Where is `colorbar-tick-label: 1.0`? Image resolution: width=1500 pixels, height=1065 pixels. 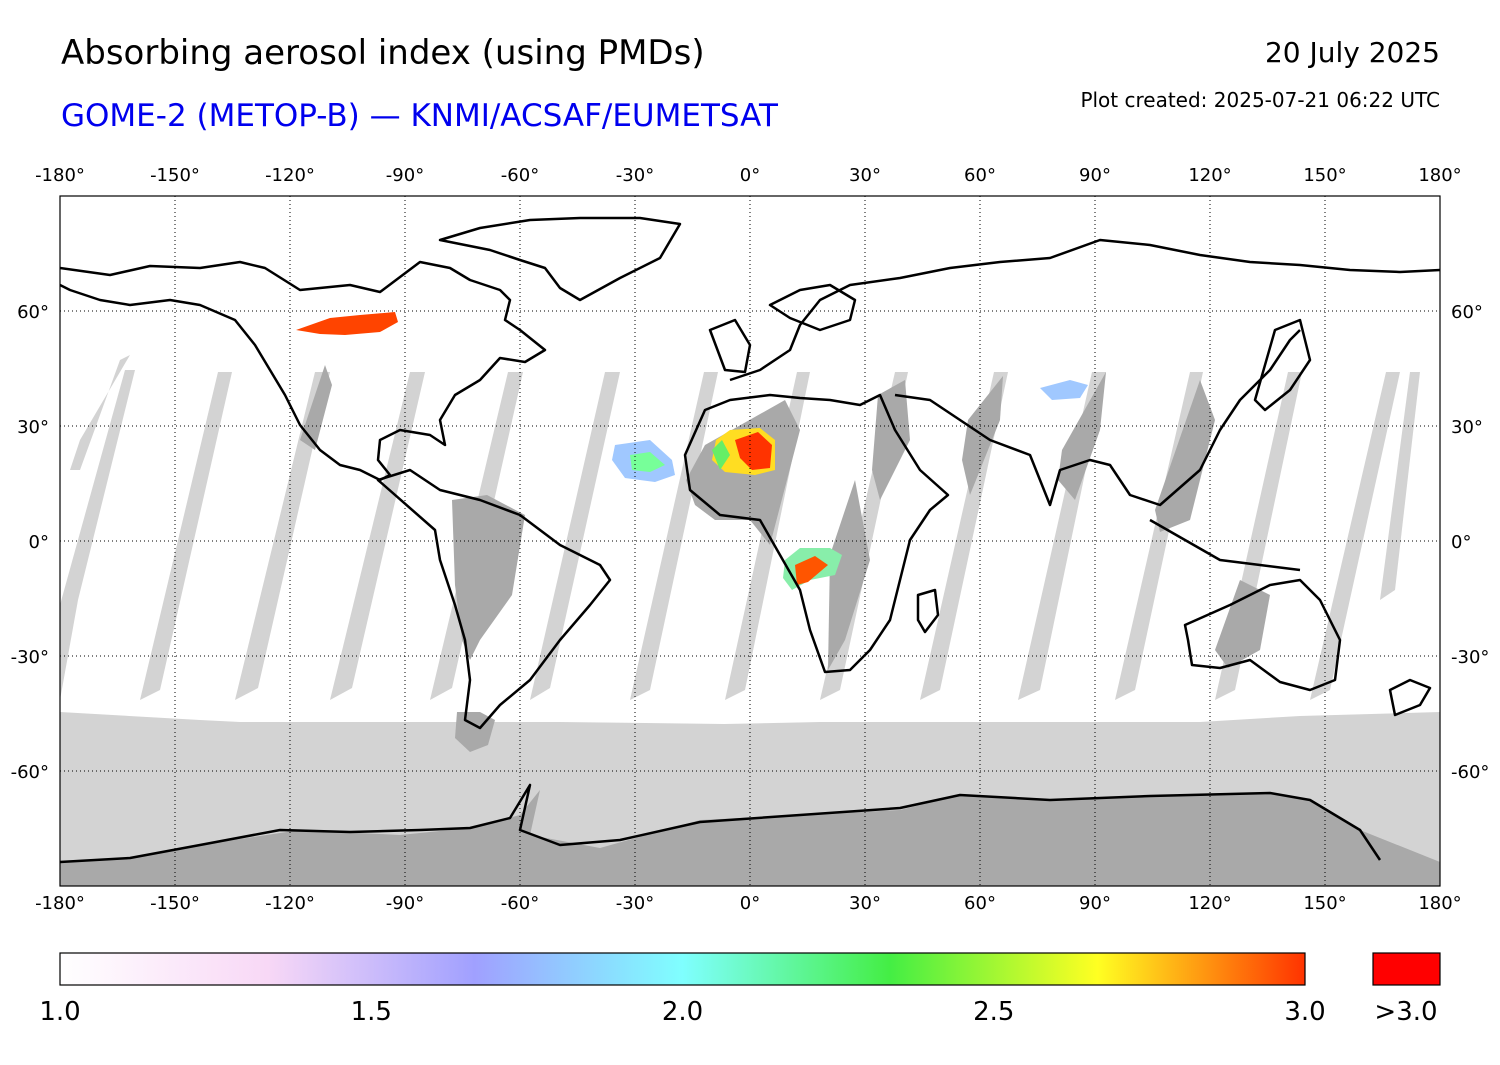
colorbar-tick-label: 1.0 is located at coordinates (59, 1012).